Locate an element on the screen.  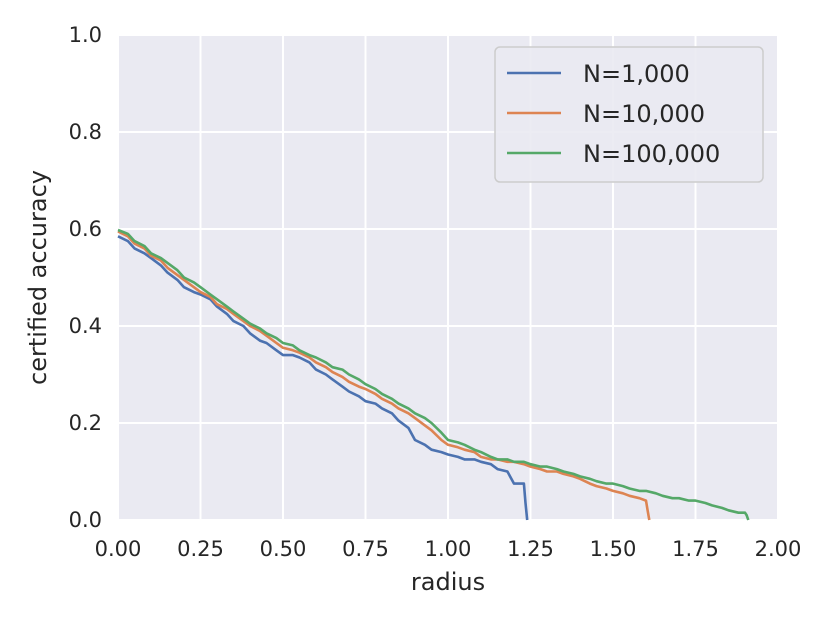
legend: N=1,000 N=10,000 N=100,000 is located at coordinates (629, 114).